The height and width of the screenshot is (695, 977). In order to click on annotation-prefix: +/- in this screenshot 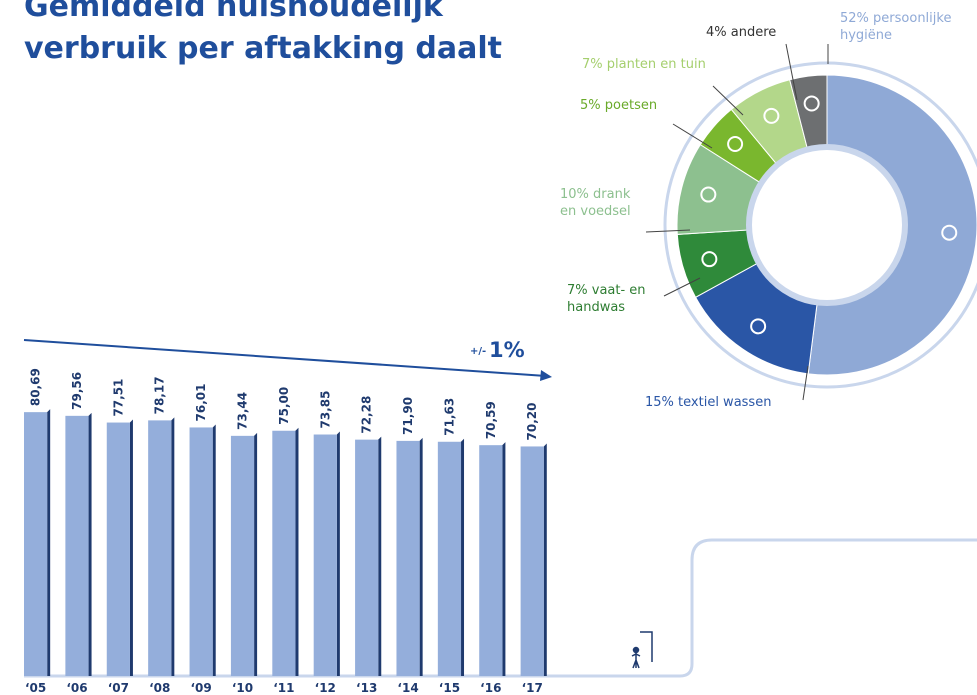, I will do `click(478, 351)`.